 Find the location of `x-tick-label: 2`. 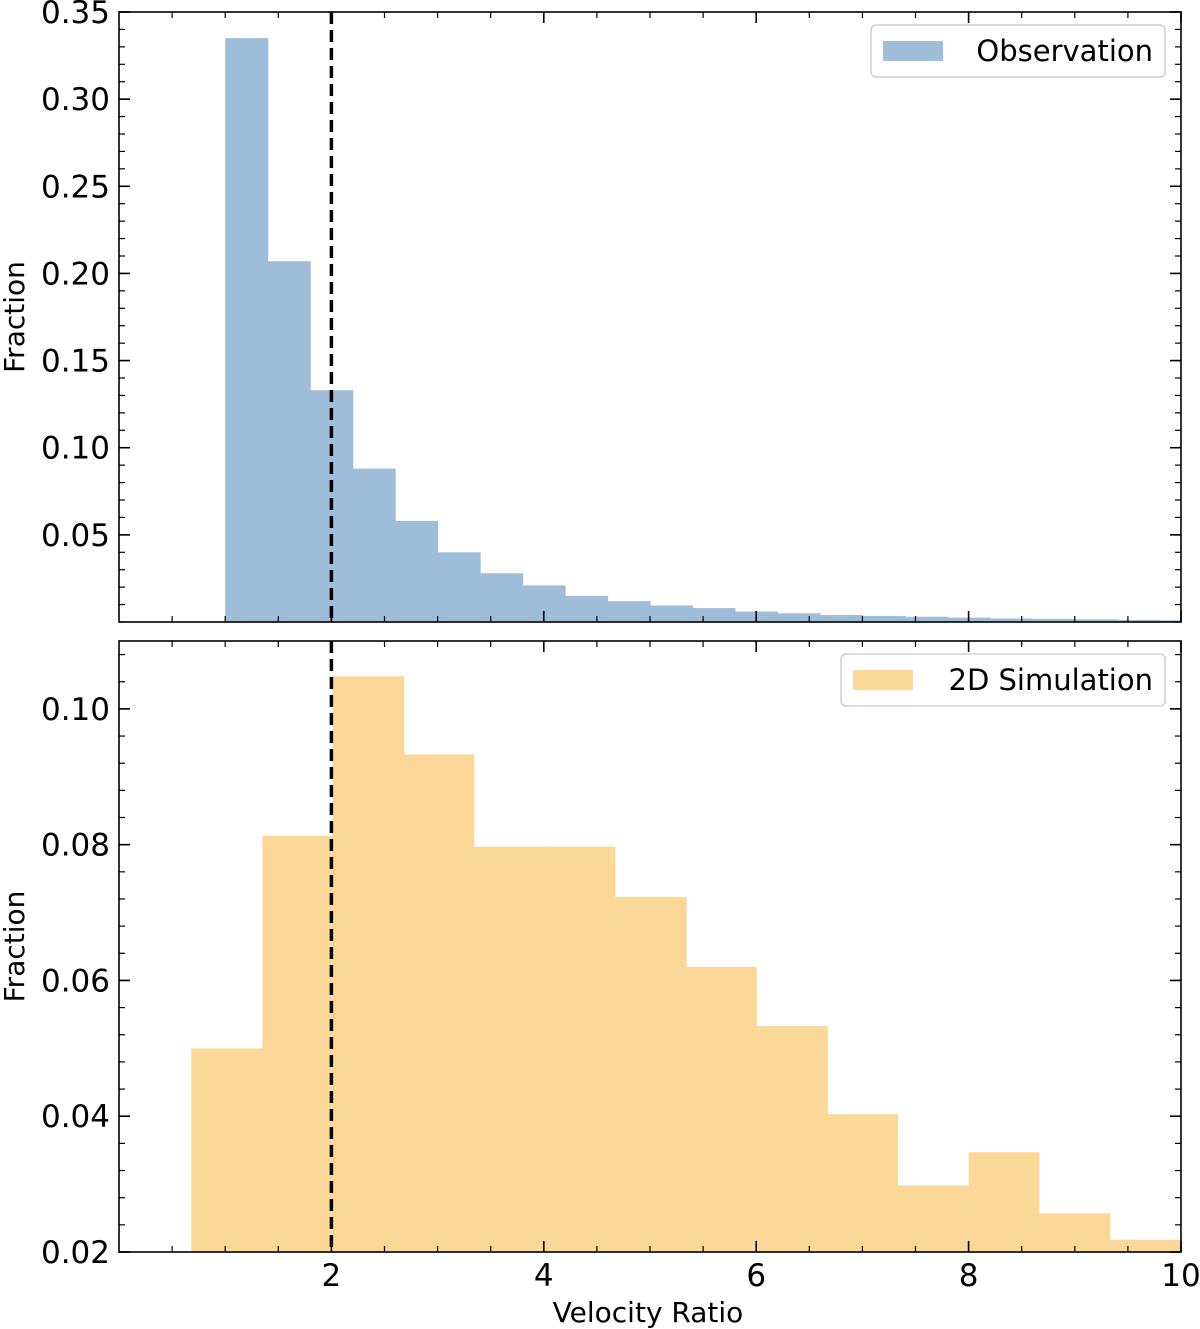

x-tick-label: 2 is located at coordinates (332, 1276).